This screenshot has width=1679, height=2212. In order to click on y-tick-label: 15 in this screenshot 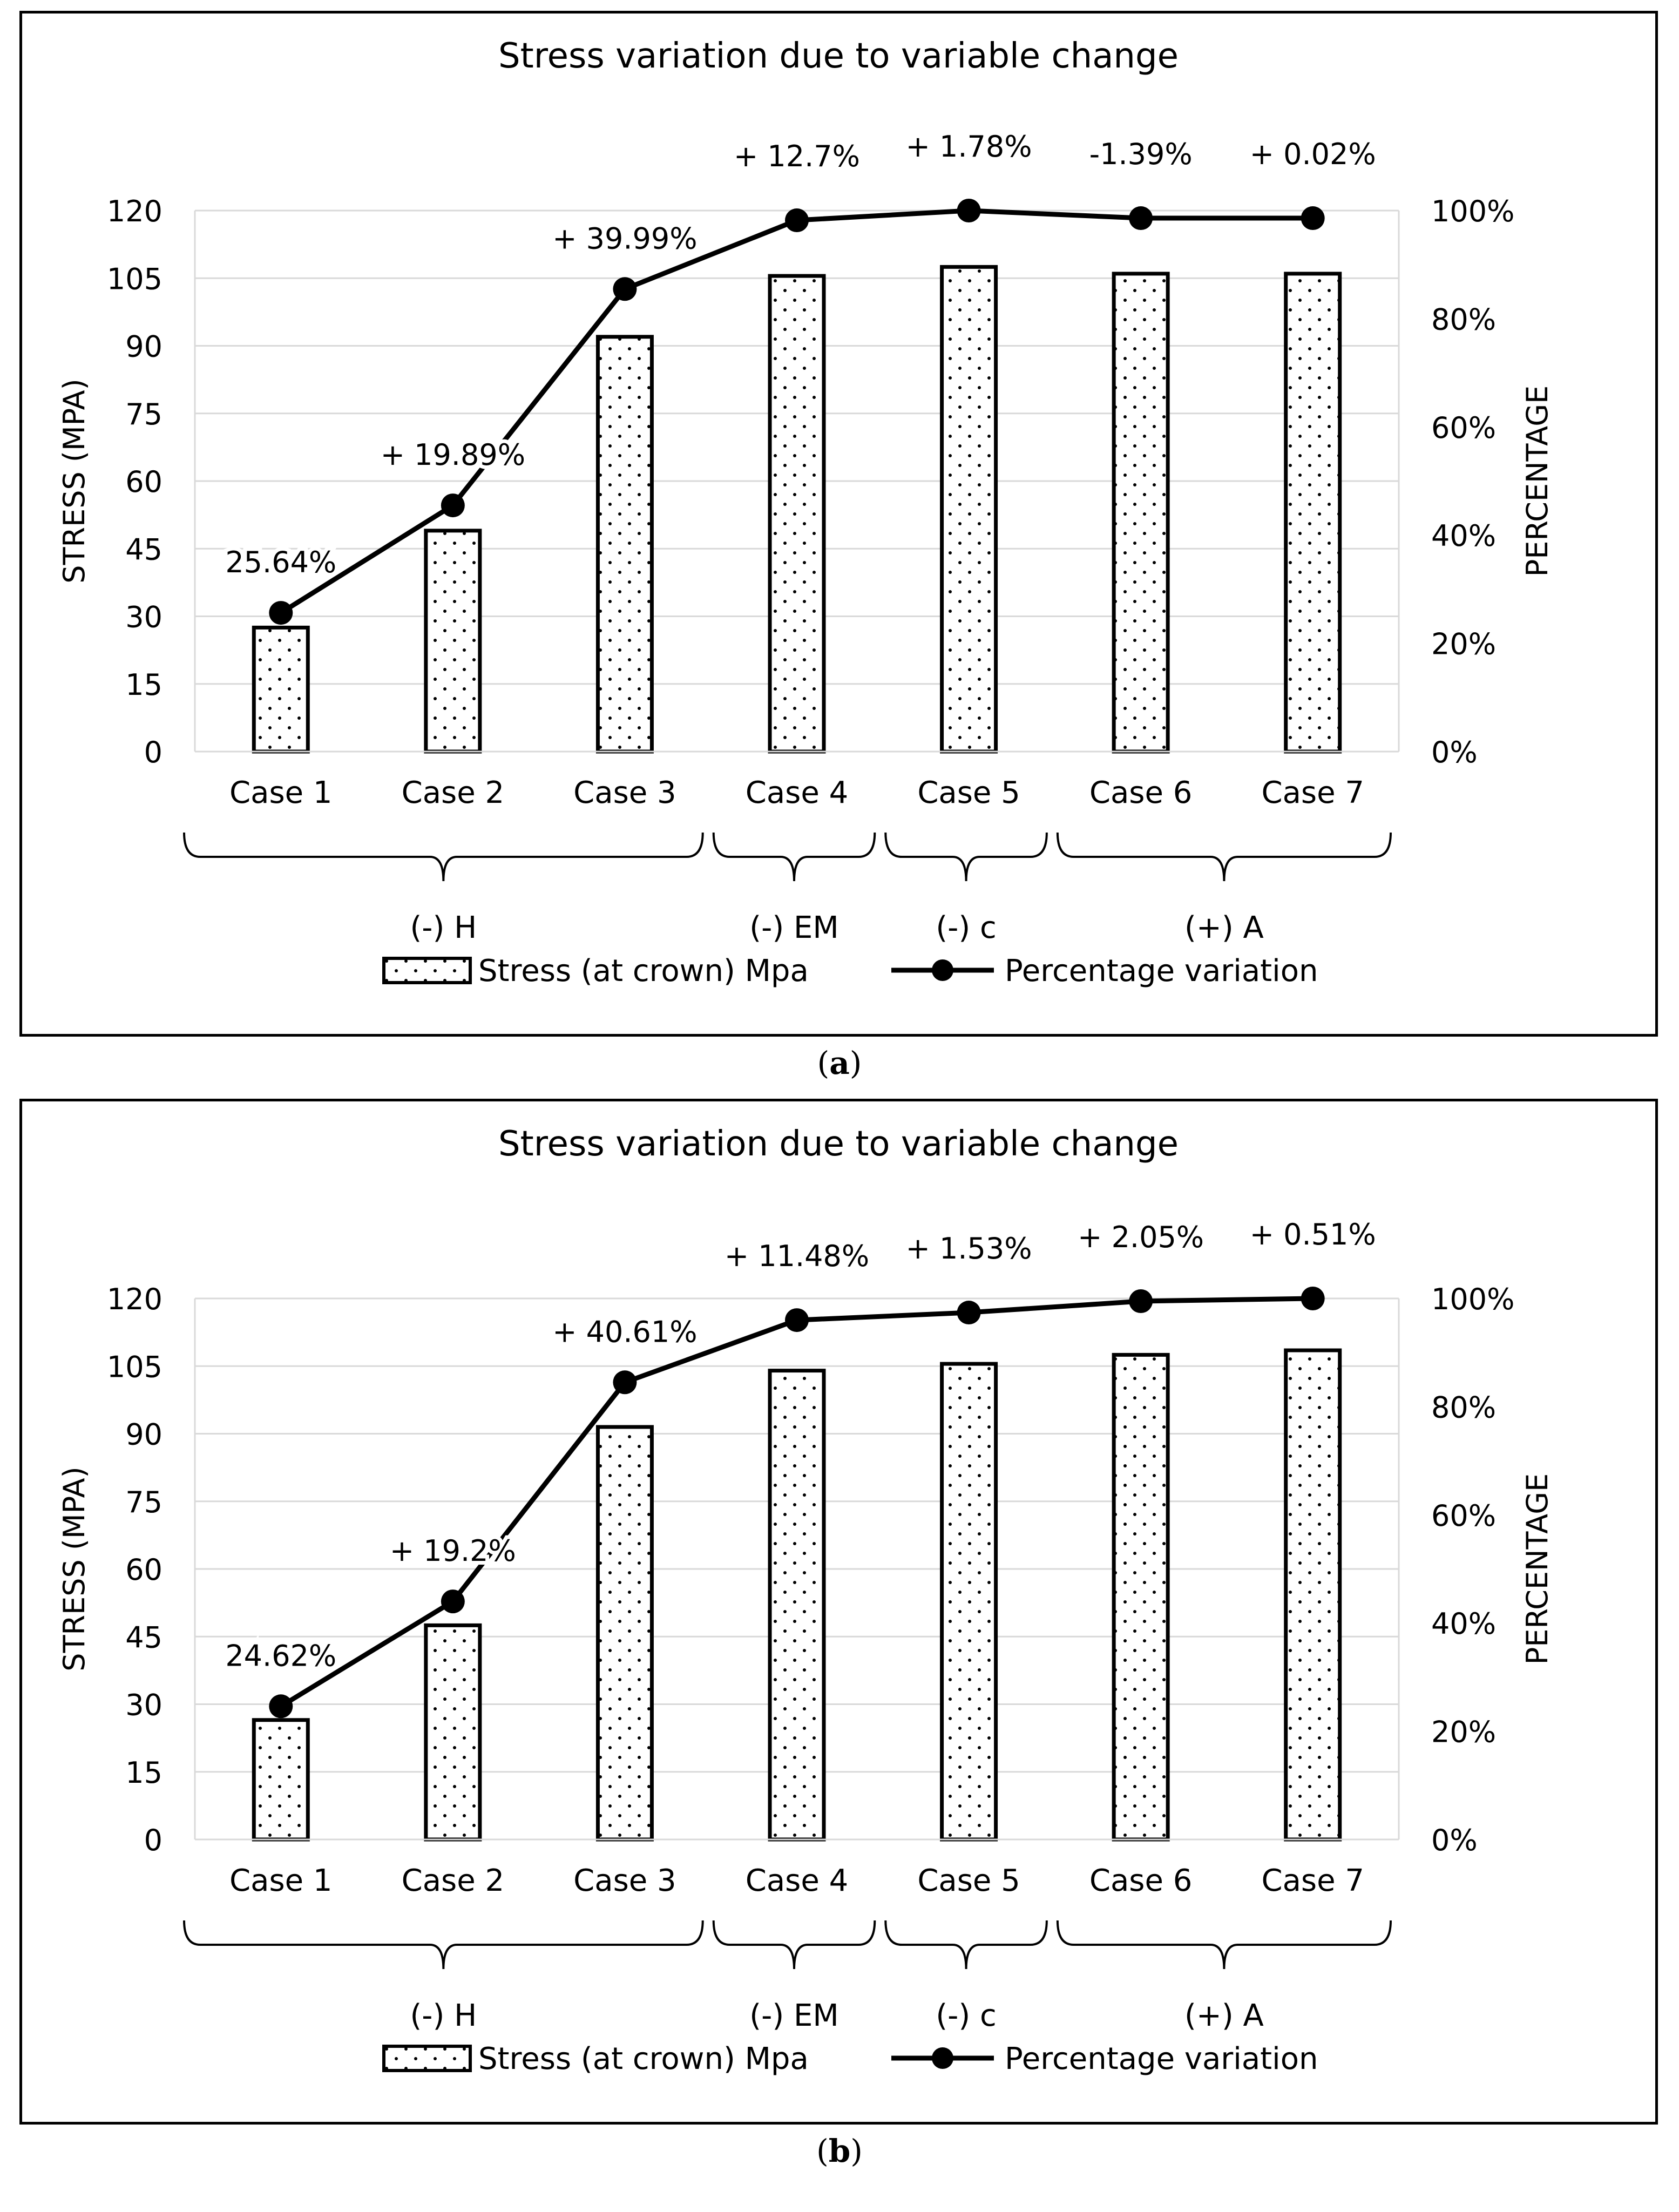, I will do `click(144, 1773)`.